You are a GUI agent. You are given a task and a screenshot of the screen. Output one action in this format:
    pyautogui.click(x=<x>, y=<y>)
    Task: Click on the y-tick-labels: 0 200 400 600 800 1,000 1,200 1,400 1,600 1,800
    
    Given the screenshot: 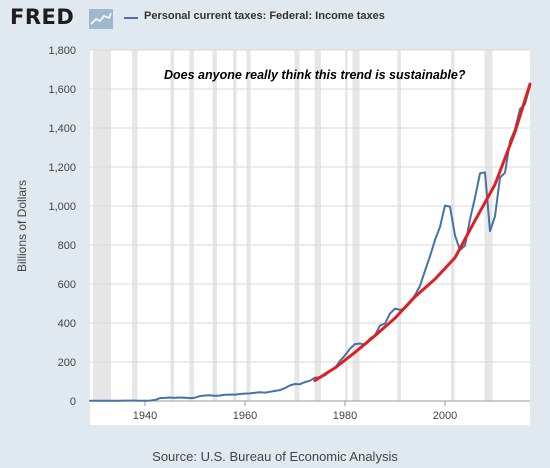 What is the action you would take?
    pyautogui.click(x=62, y=226)
    